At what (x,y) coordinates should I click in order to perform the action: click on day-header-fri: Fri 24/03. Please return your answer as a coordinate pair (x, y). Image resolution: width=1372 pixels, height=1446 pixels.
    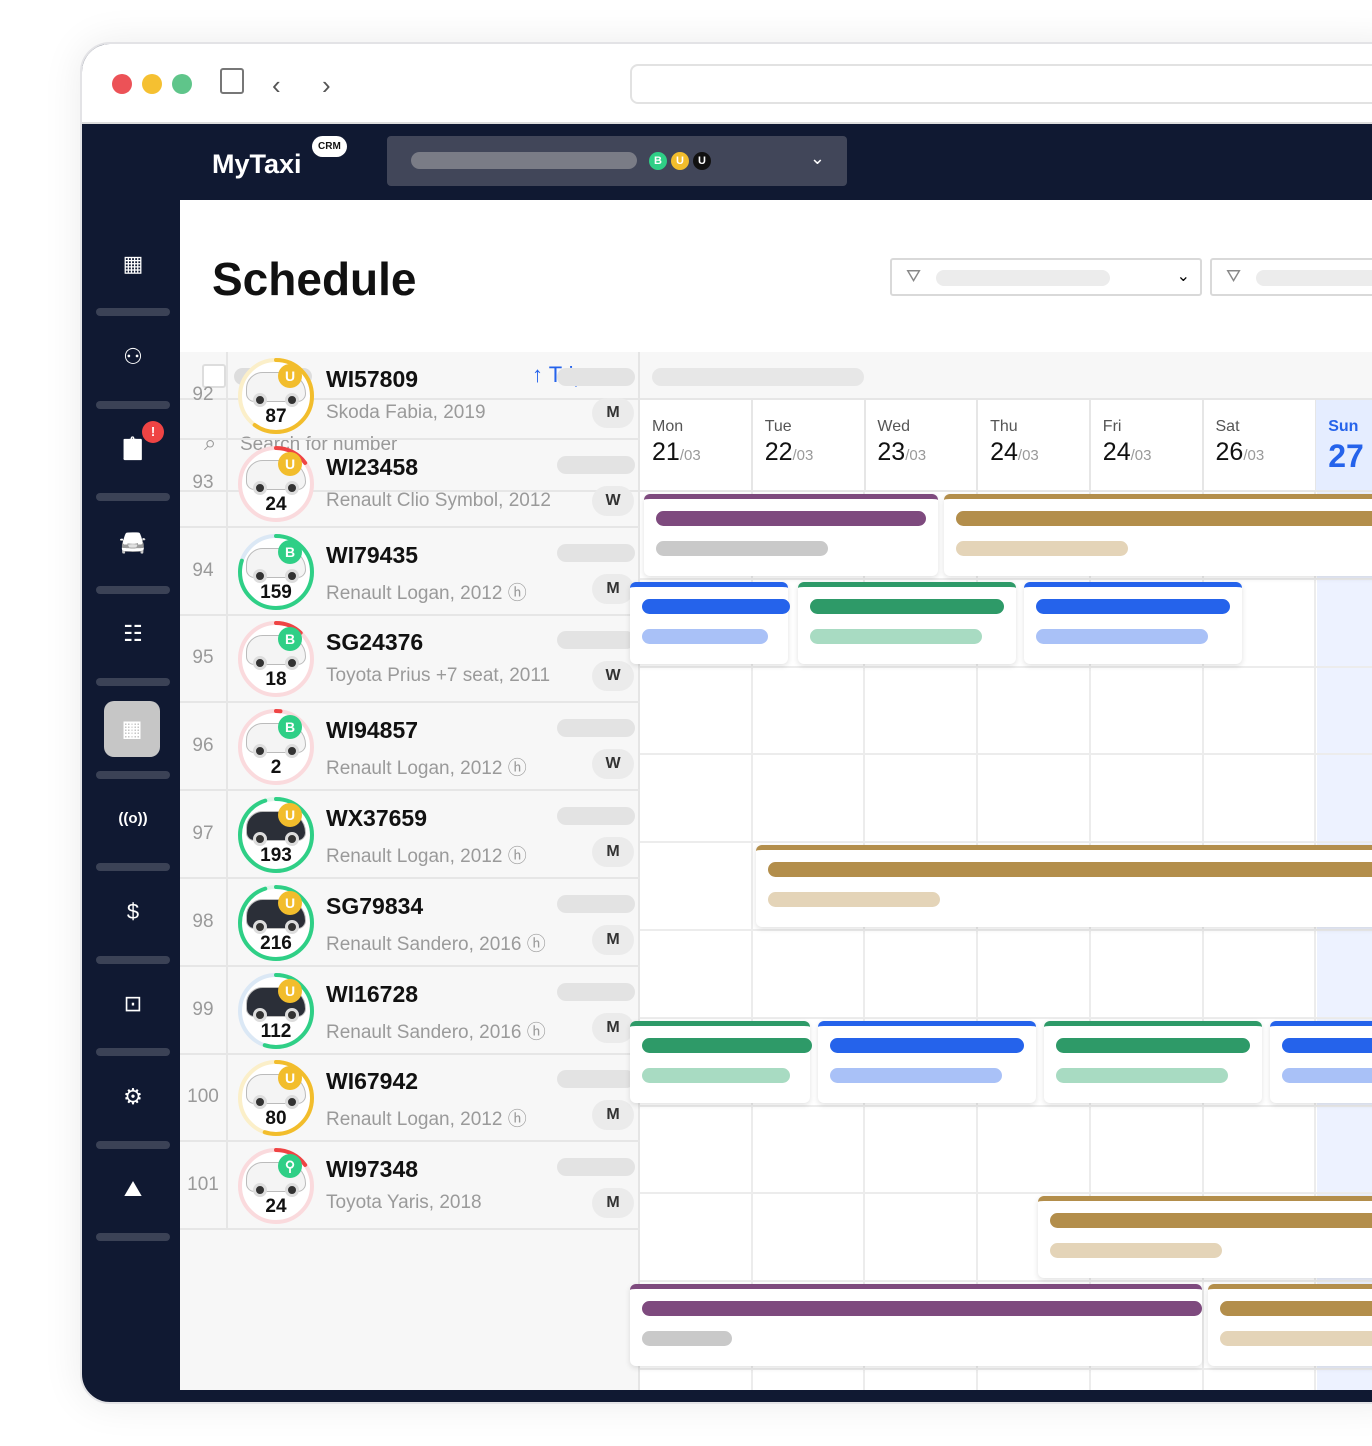
    Looking at the image, I should click on (1147, 446).